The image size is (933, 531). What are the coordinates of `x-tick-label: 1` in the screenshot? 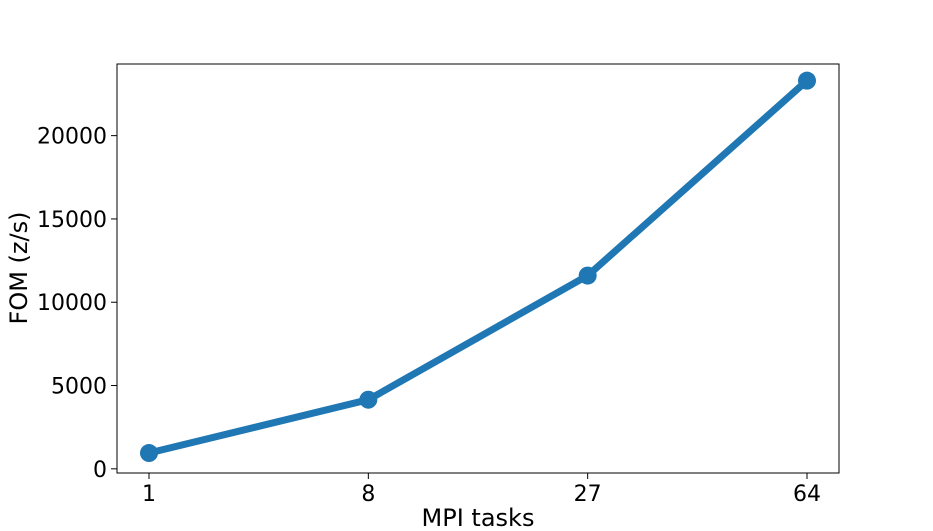 It's located at (149, 494).